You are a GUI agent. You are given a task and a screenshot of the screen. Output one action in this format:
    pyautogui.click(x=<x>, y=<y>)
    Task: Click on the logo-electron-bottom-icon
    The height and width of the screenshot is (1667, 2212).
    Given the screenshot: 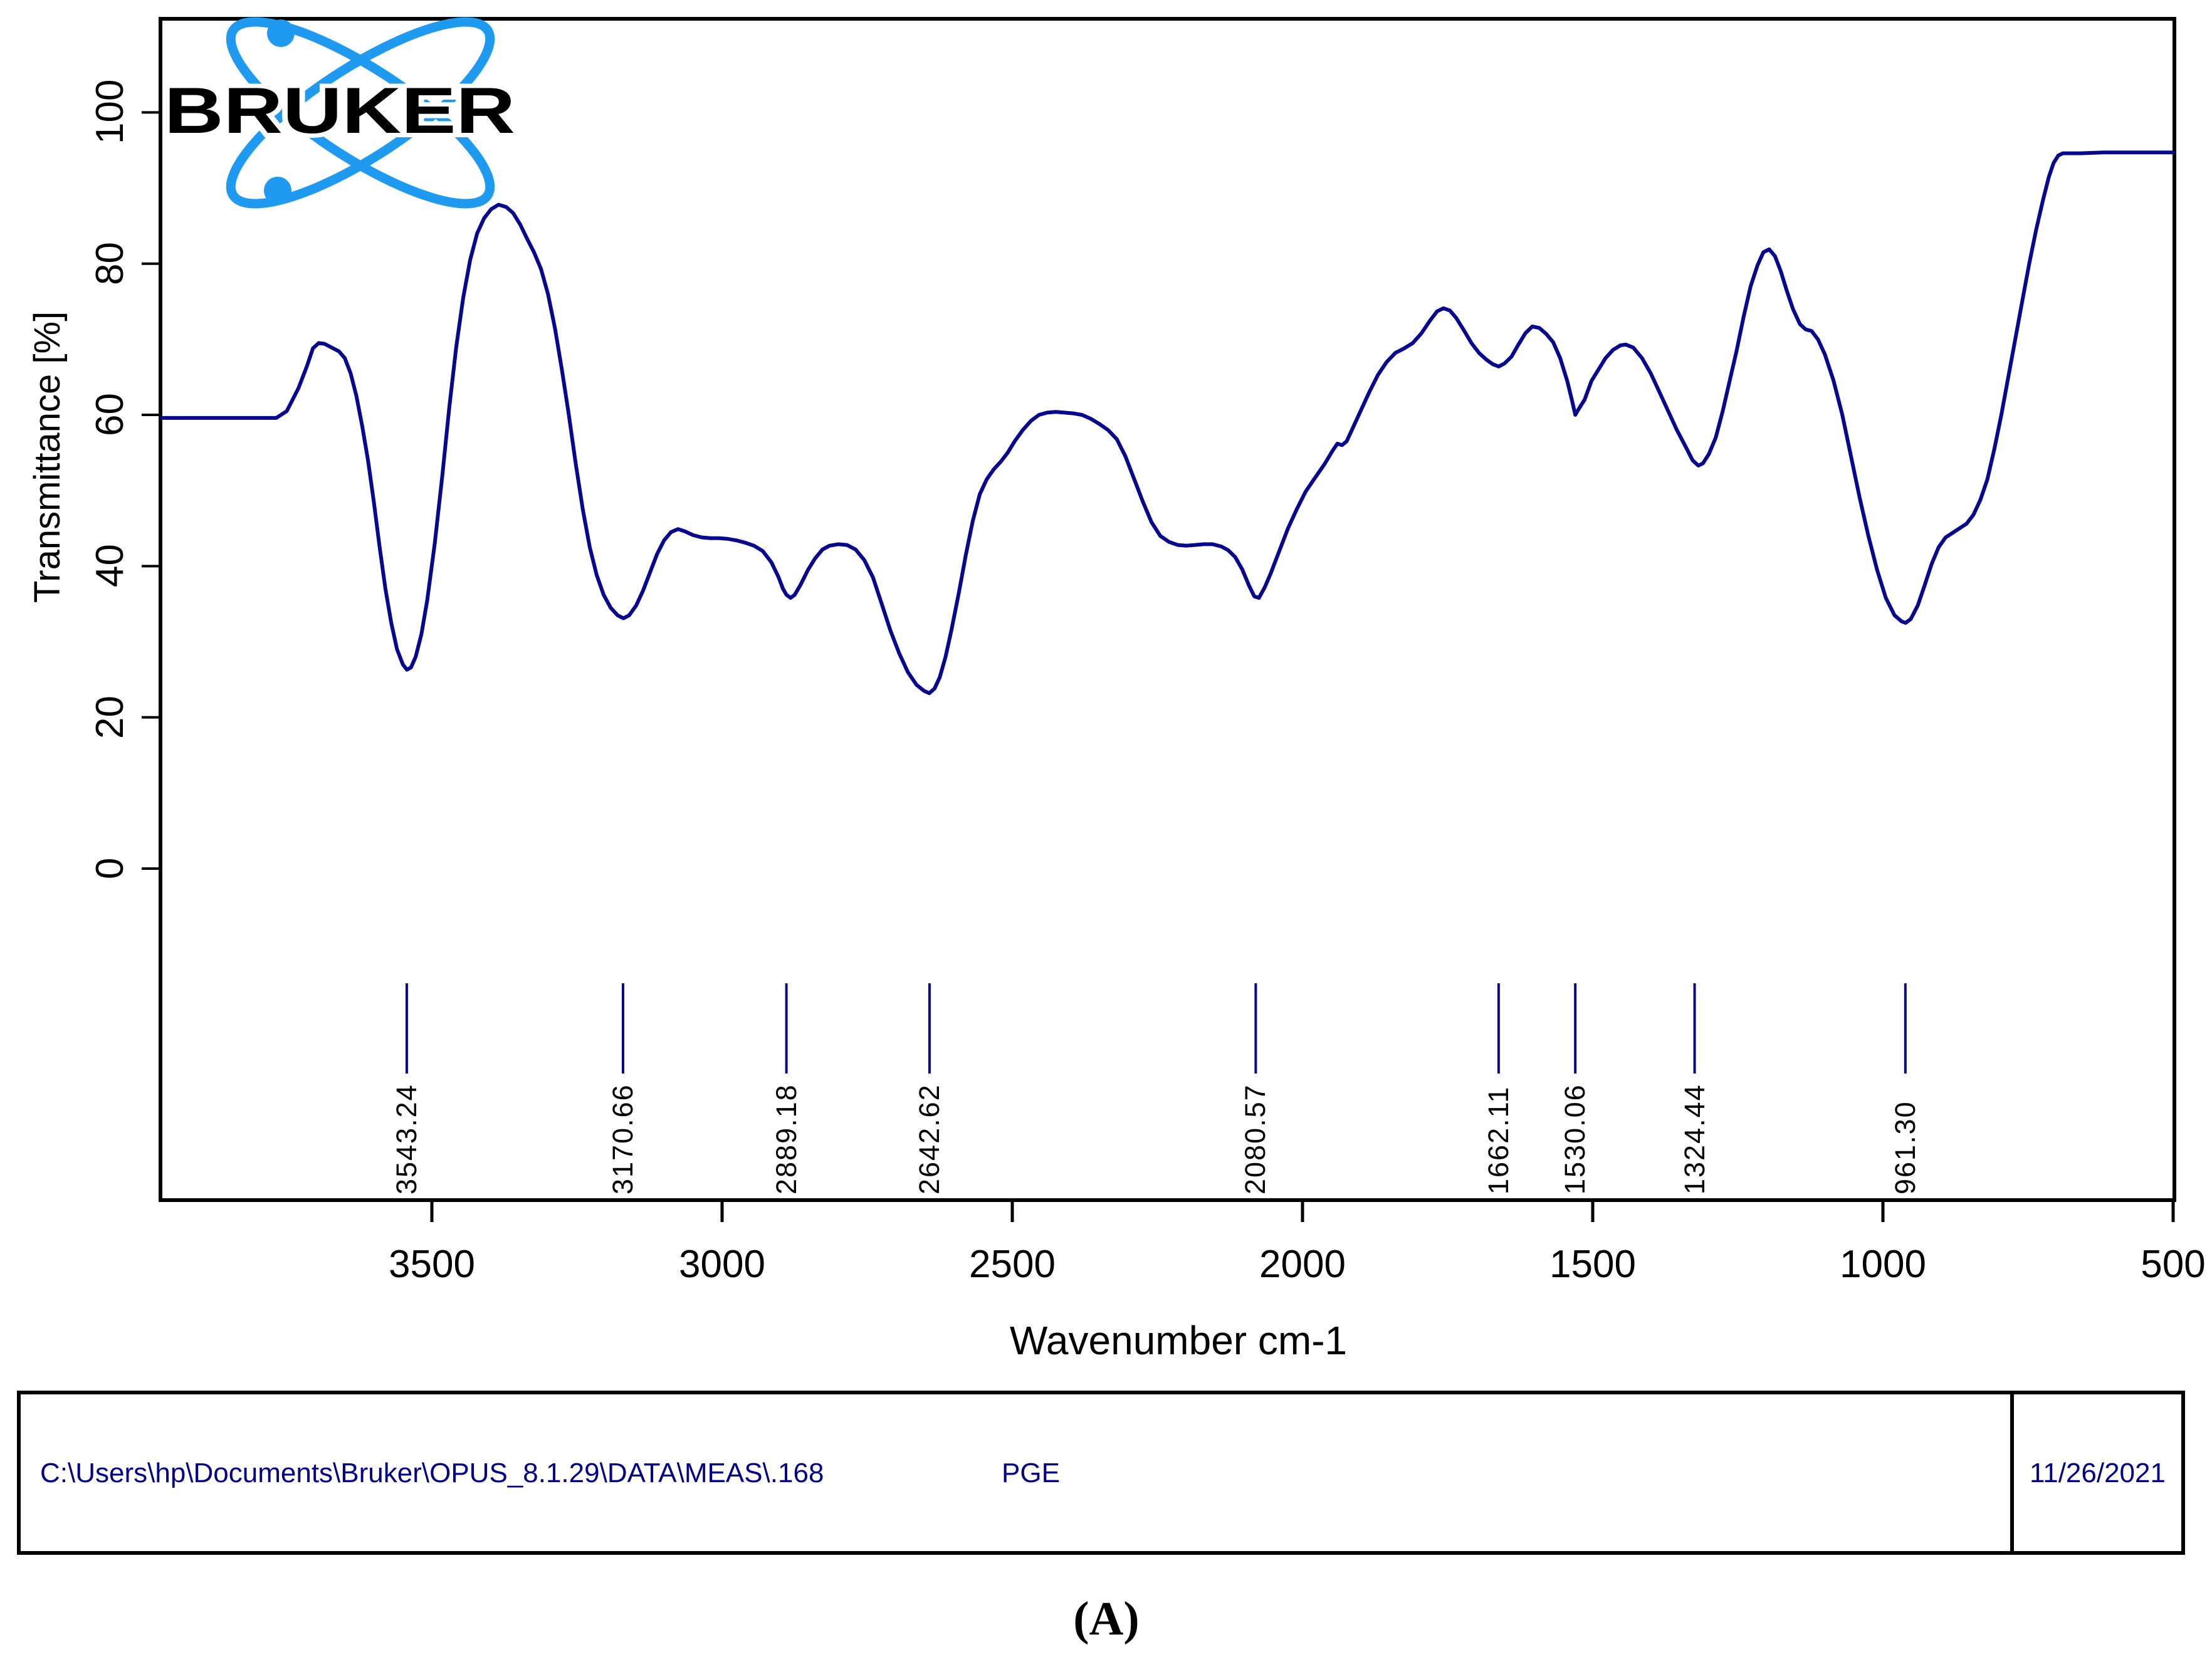 What is the action you would take?
    pyautogui.click(x=277, y=191)
    